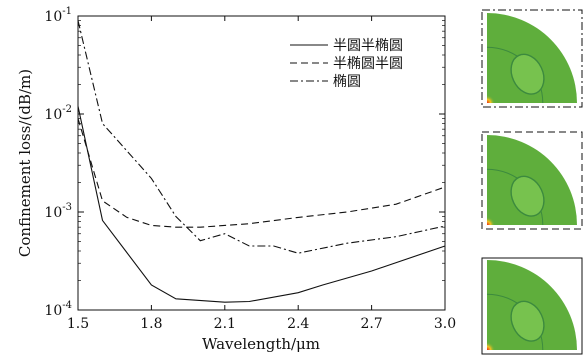 The image size is (585, 358). Describe the element at coordinates (58, 162) in the screenshot. I see `y-tick-labels: 10⁻⁴ 10⁻³ 10⁻² 10⁻¹` at that location.